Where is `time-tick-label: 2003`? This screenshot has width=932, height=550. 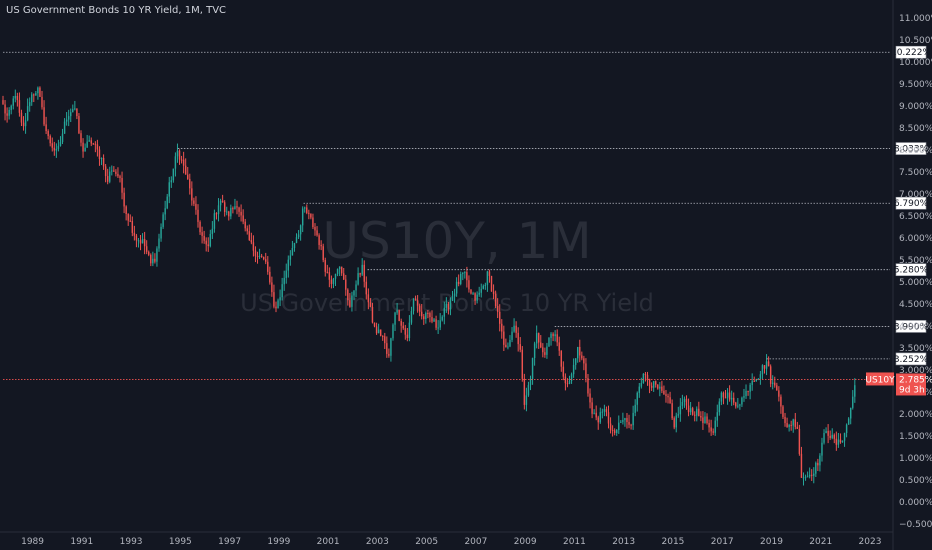 time-tick-label: 2003 is located at coordinates (377, 542).